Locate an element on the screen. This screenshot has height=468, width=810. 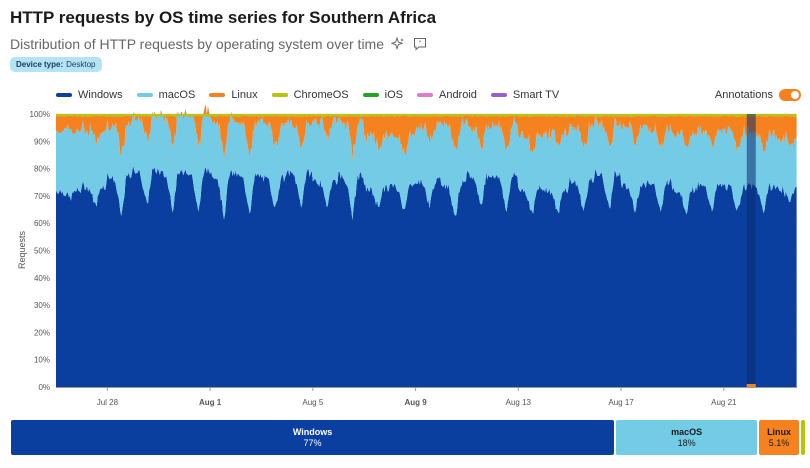
y-tick-label: 0% is located at coordinates (44, 387).